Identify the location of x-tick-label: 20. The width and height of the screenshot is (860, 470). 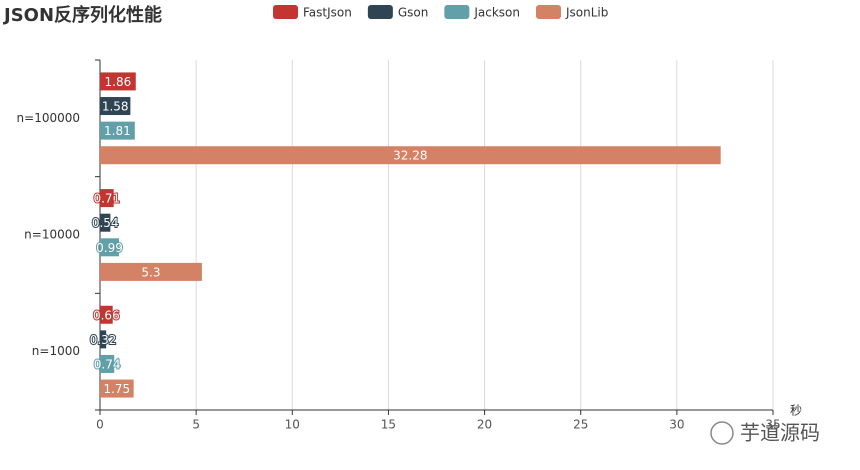
(484, 425).